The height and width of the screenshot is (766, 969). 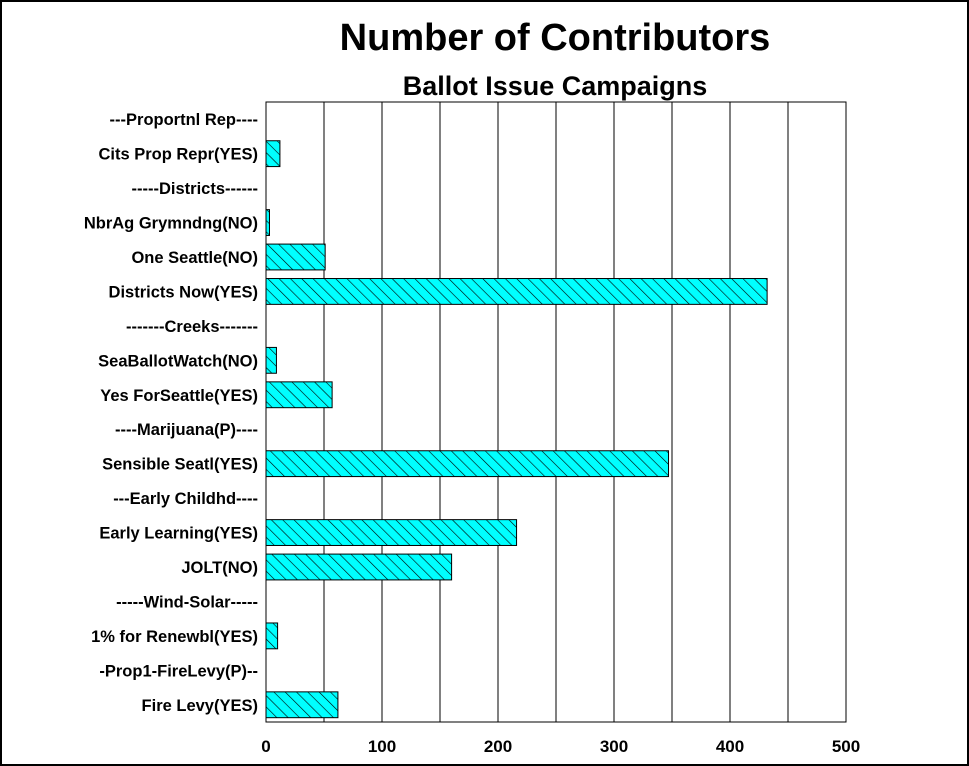 I want to click on category-label: Districts Now(YES), so click(x=183, y=292).